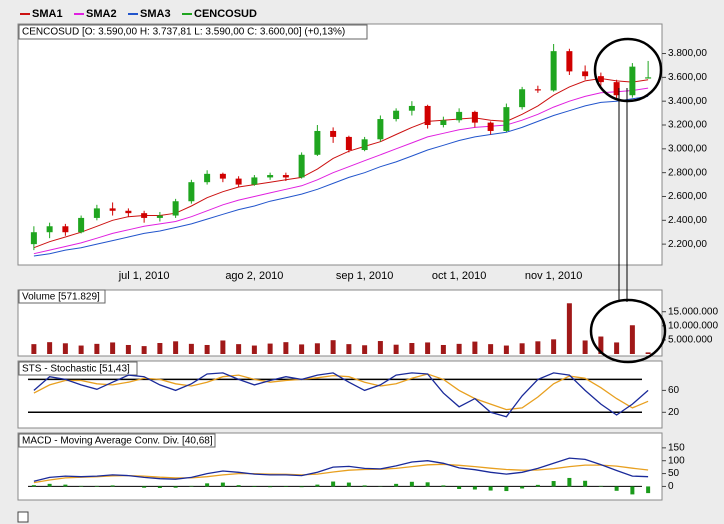  Describe the element at coordinates (254, 276) in the screenshot. I see `x-tick-label: ago 2, 2010` at that location.